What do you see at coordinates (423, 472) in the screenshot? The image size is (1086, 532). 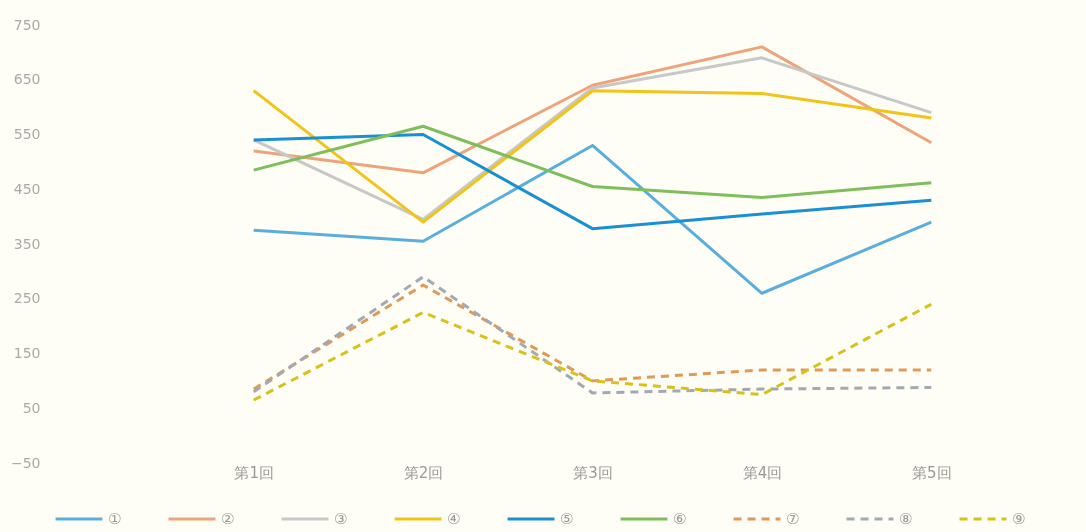 I see `x-tick-label: 第2回` at bounding box center [423, 472].